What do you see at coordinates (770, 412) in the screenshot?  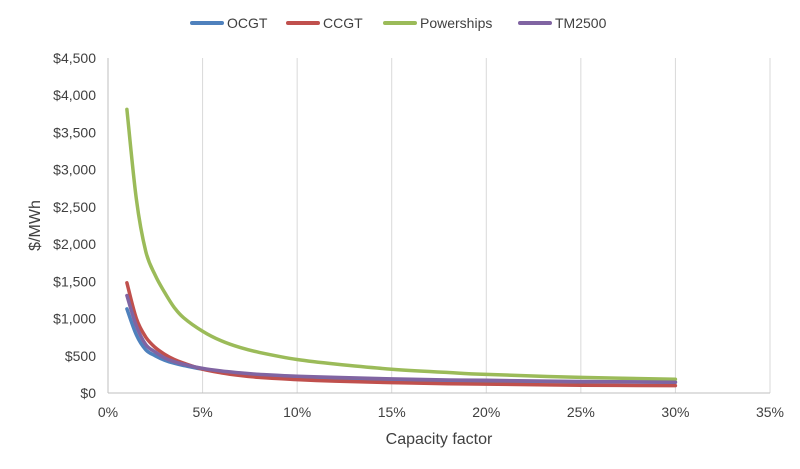 I see `x-tick-label: 35%` at bounding box center [770, 412].